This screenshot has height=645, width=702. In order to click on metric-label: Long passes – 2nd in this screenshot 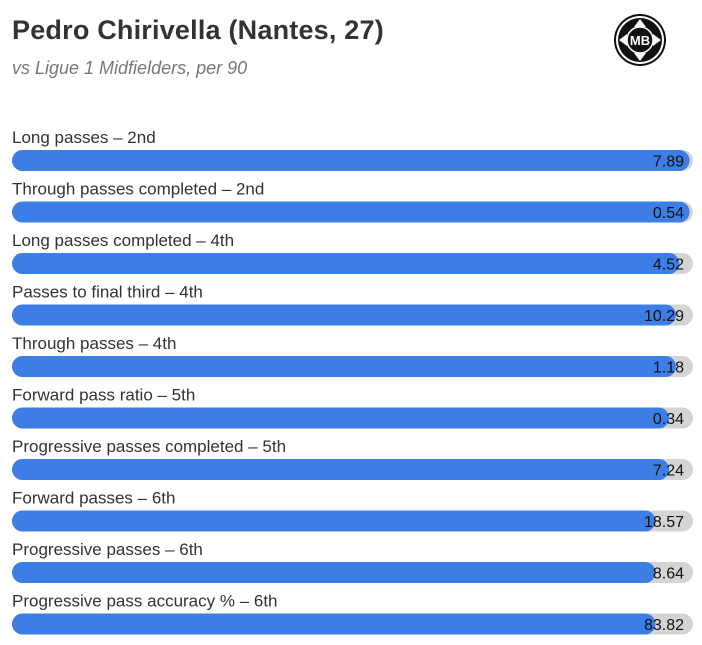, I will do `click(84, 137)`.